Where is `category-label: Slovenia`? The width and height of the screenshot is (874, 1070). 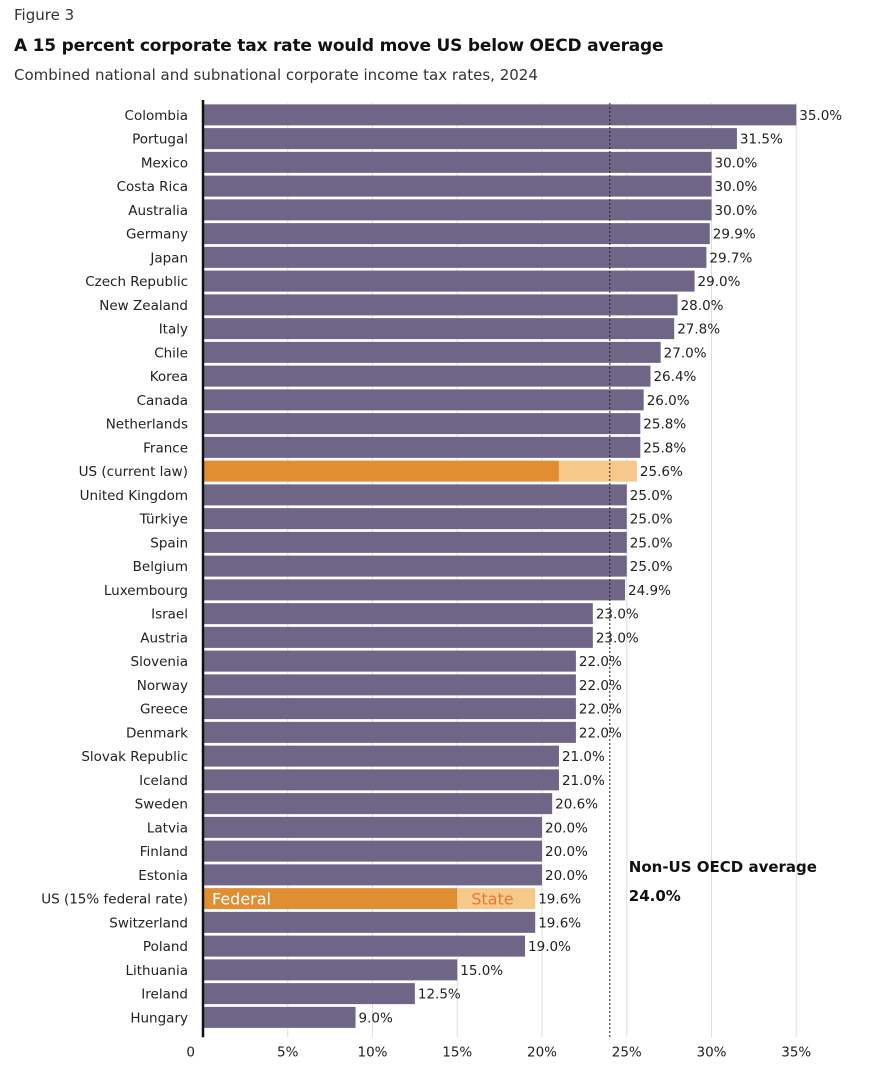 category-label: Slovenia is located at coordinates (159, 662).